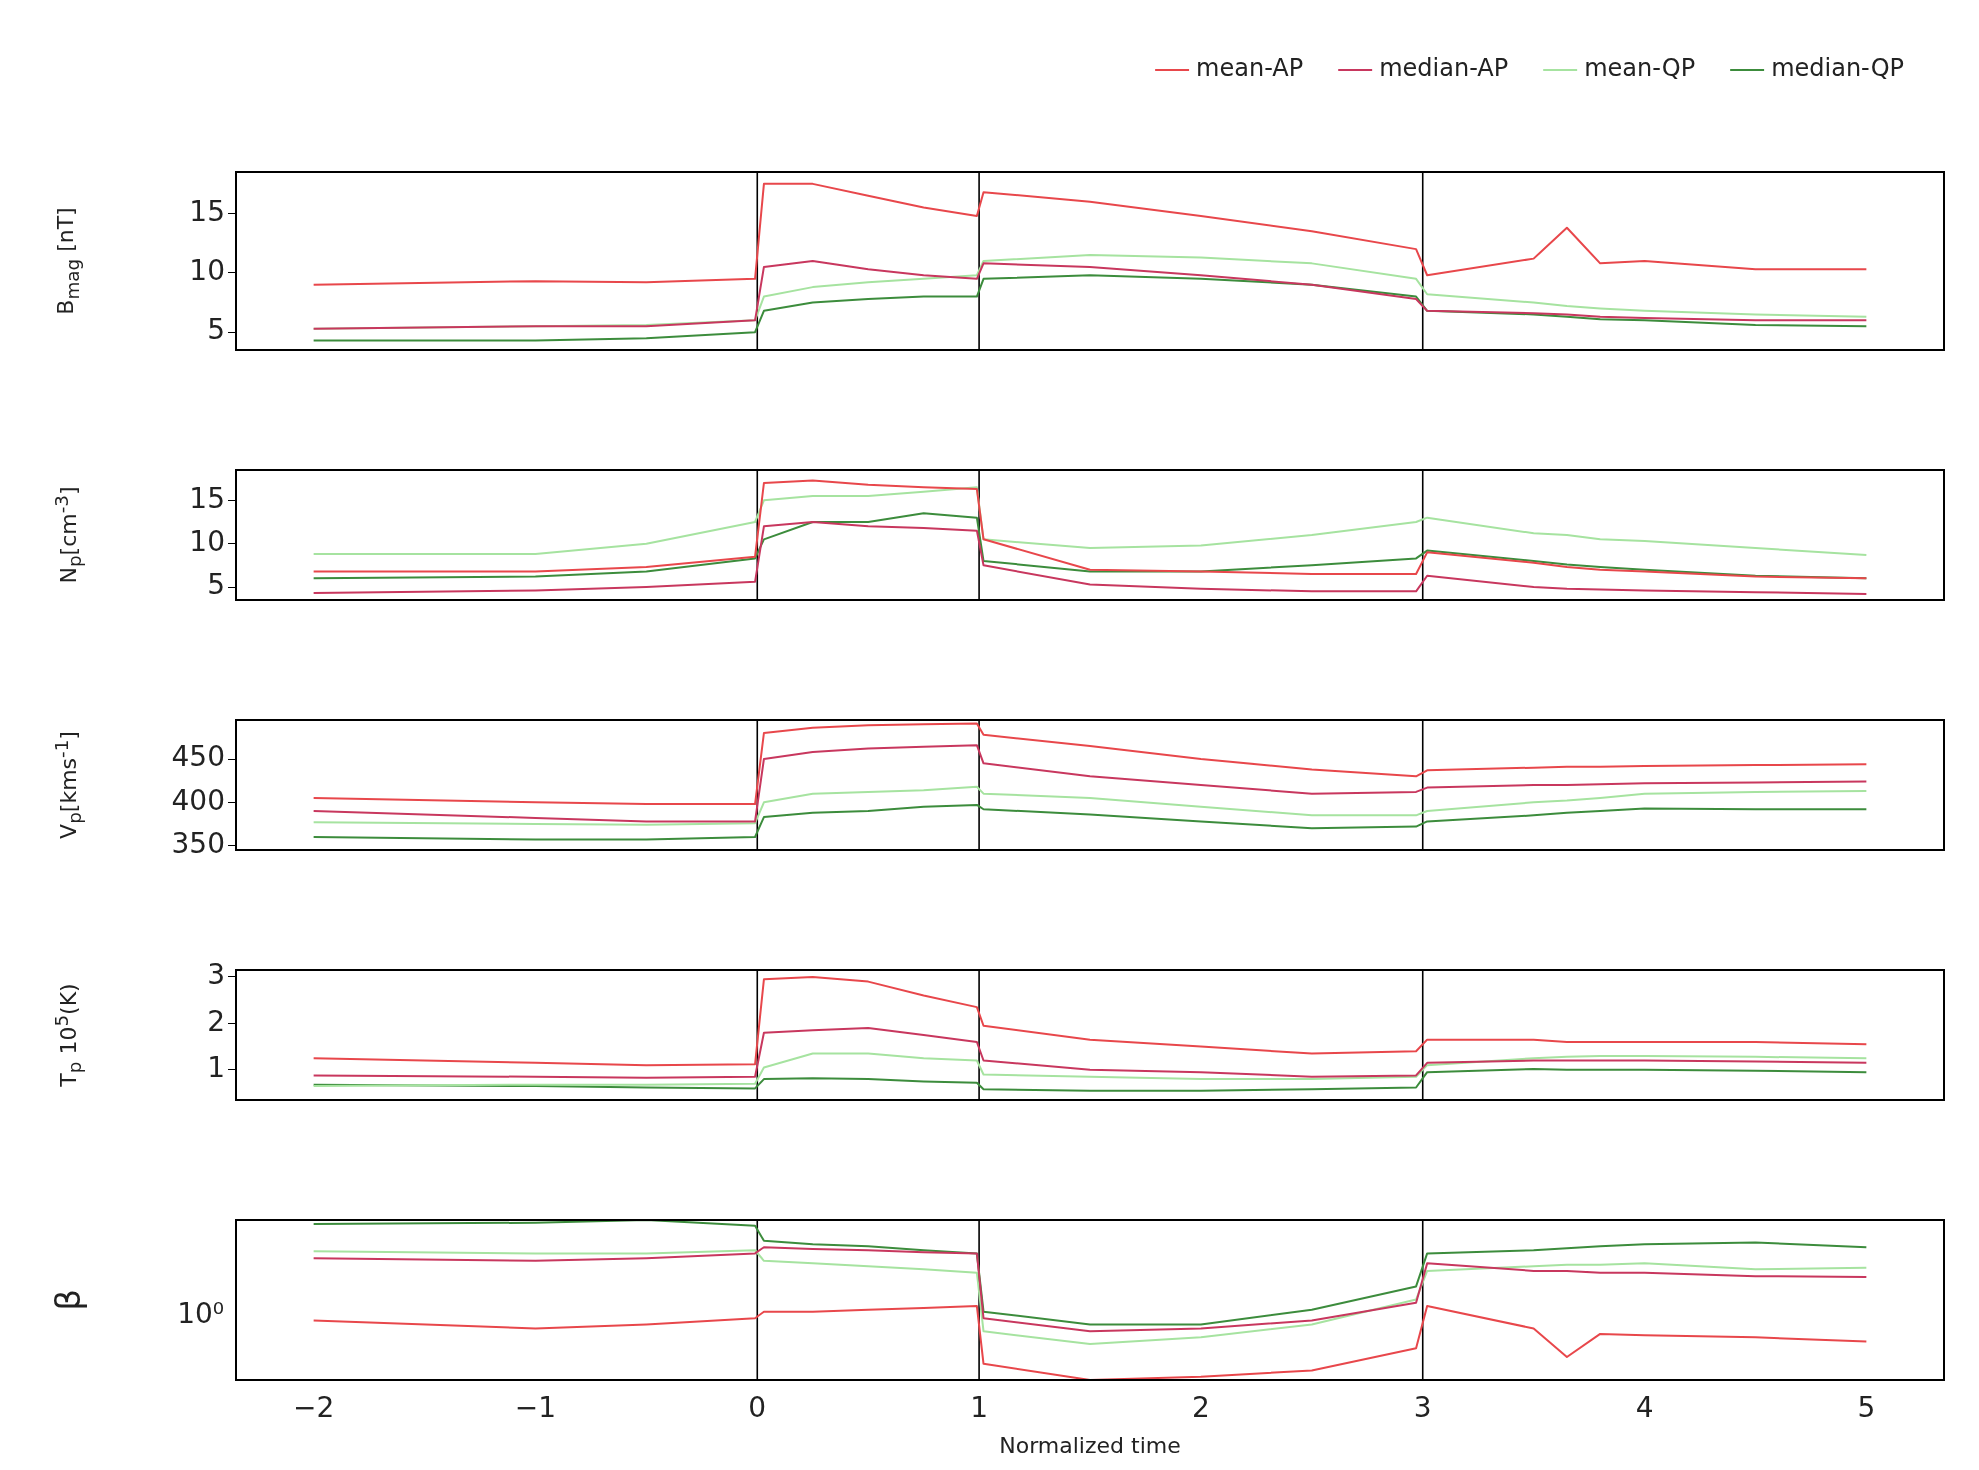 The width and height of the screenshot is (1979, 1470). I want to click on y-tick-label: 350, so click(198, 843).